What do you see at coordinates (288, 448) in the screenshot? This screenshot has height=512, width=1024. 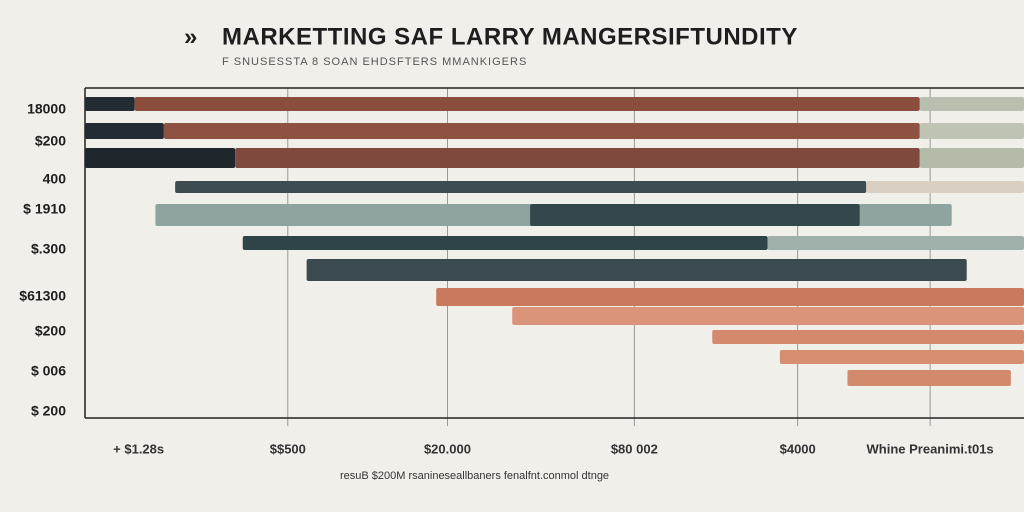 I see `x-tick-label: $$500` at bounding box center [288, 448].